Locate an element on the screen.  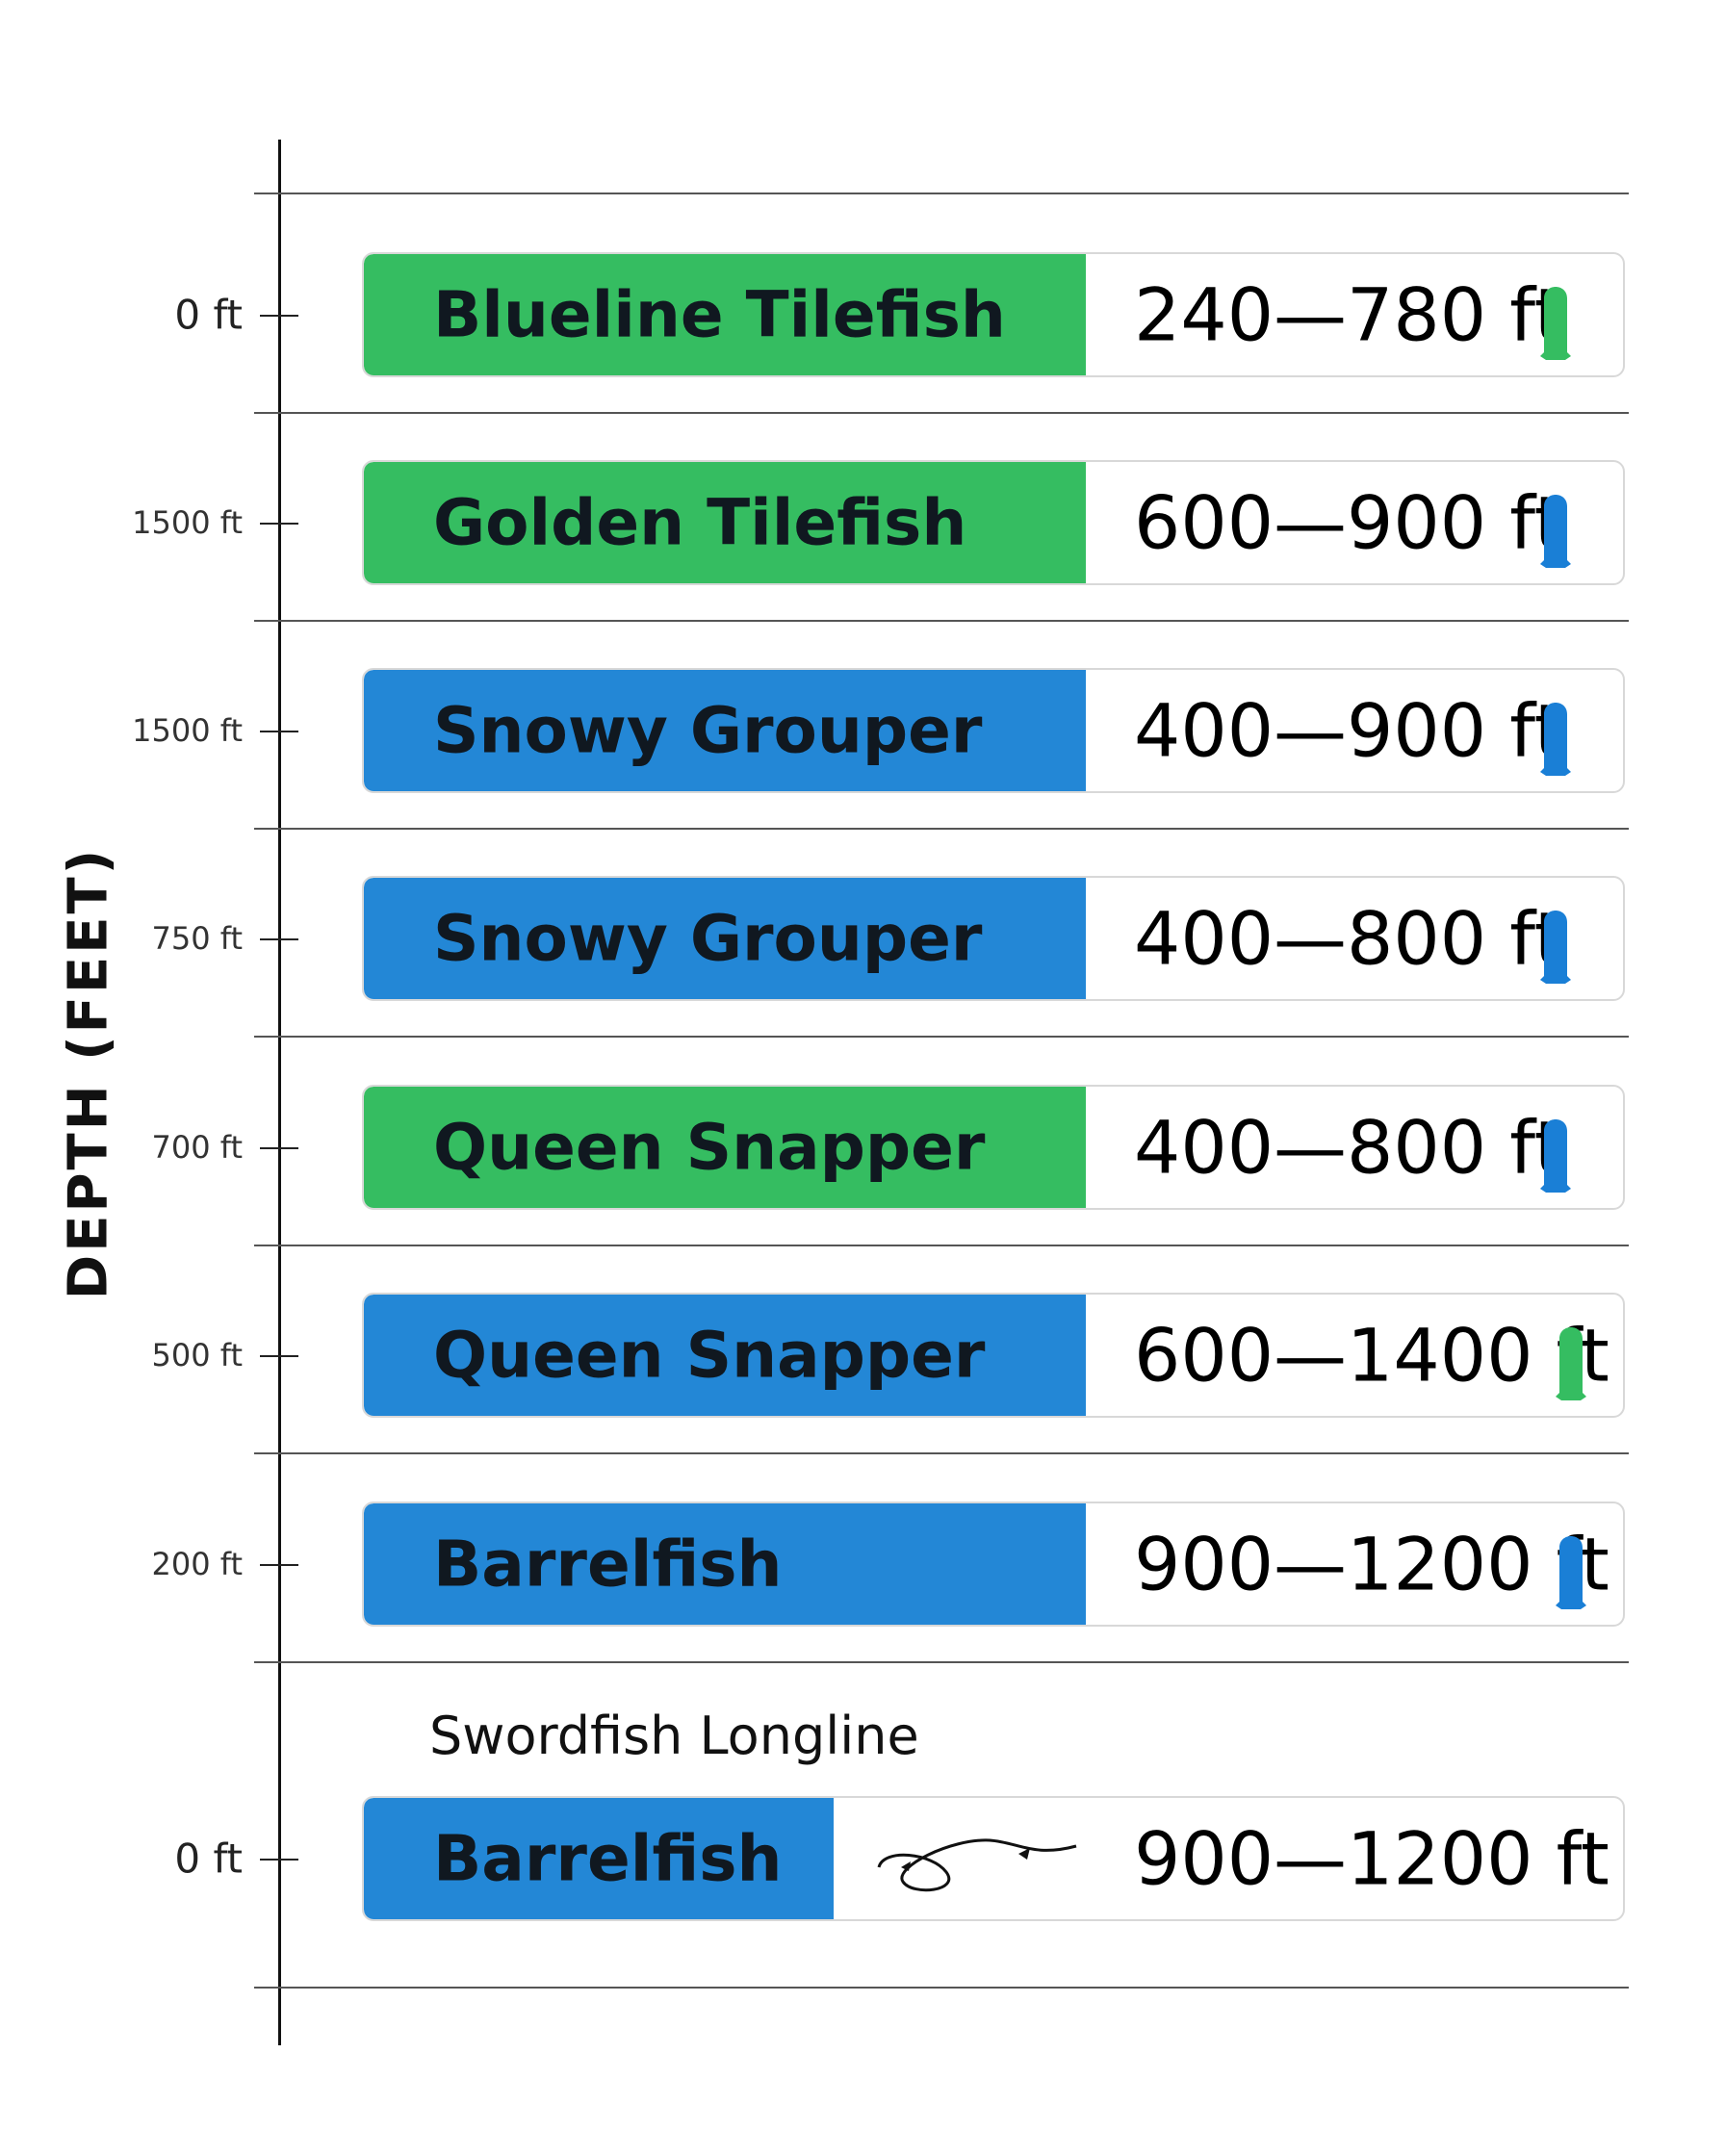
depth-range-label: 600—900 ft is located at coordinates (1348, 522).